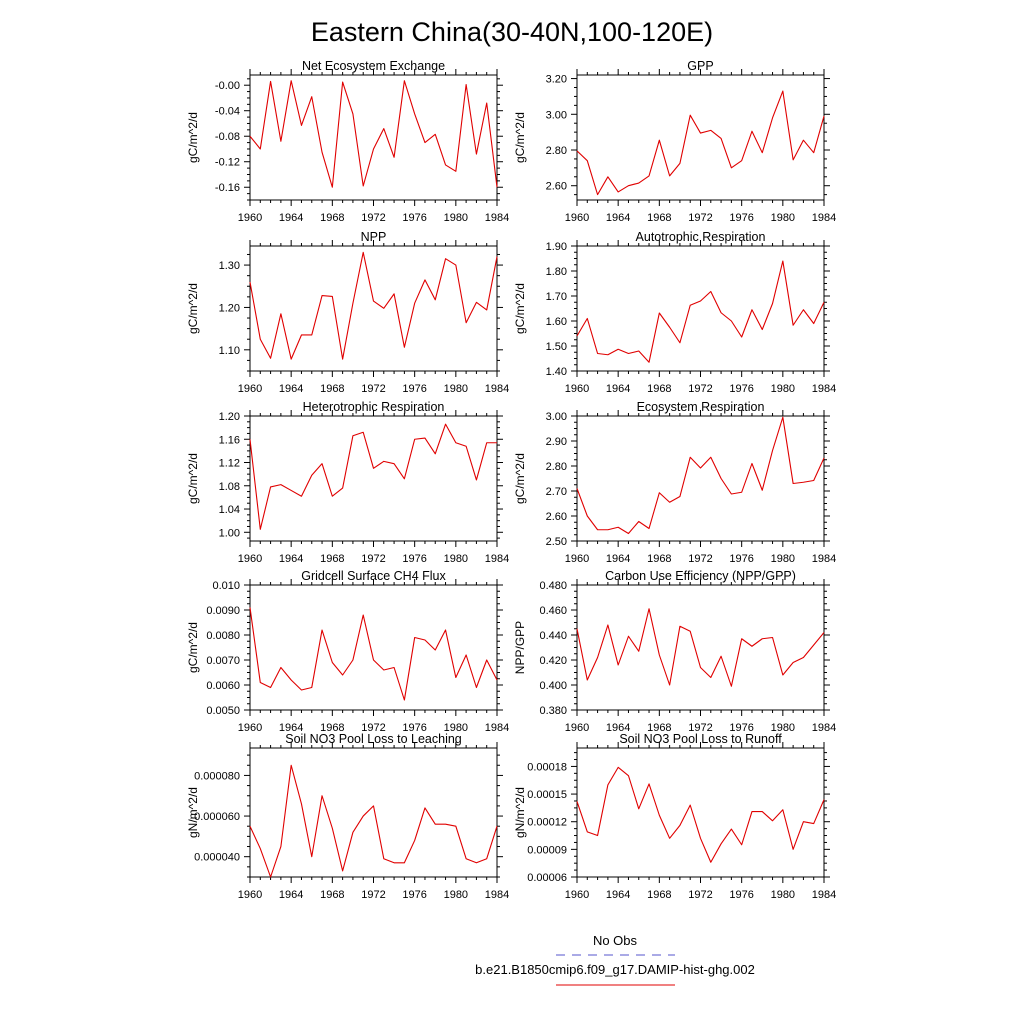 The width and height of the screenshot is (1024, 1024). What do you see at coordinates (229, 510) in the screenshot?
I see `y-tick-label: 1.04` at bounding box center [229, 510].